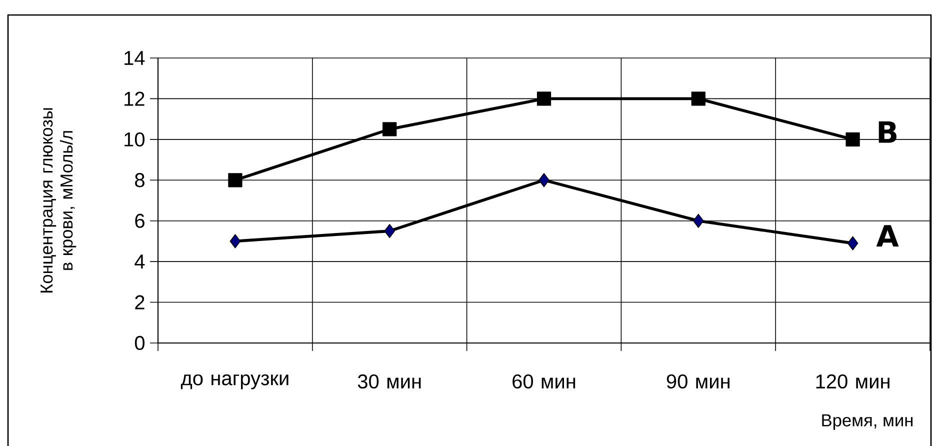  Describe the element at coordinates (698, 381) in the screenshot. I see `x-tick-label: 90 мин` at that location.